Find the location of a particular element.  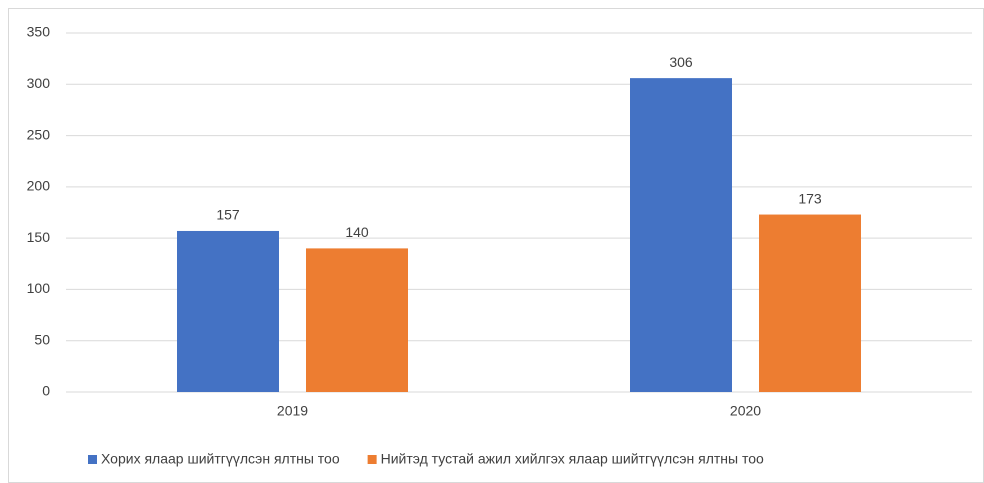

data-label: 173 is located at coordinates (810, 198).